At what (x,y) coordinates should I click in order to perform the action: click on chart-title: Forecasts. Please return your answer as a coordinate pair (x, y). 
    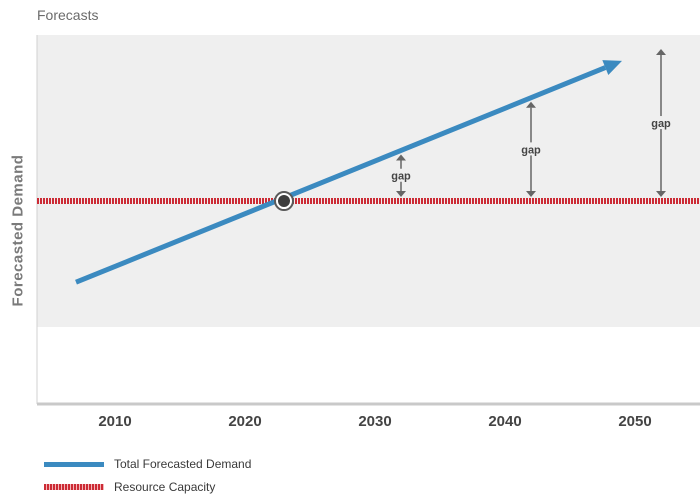
    Looking at the image, I should click on (68, 15).